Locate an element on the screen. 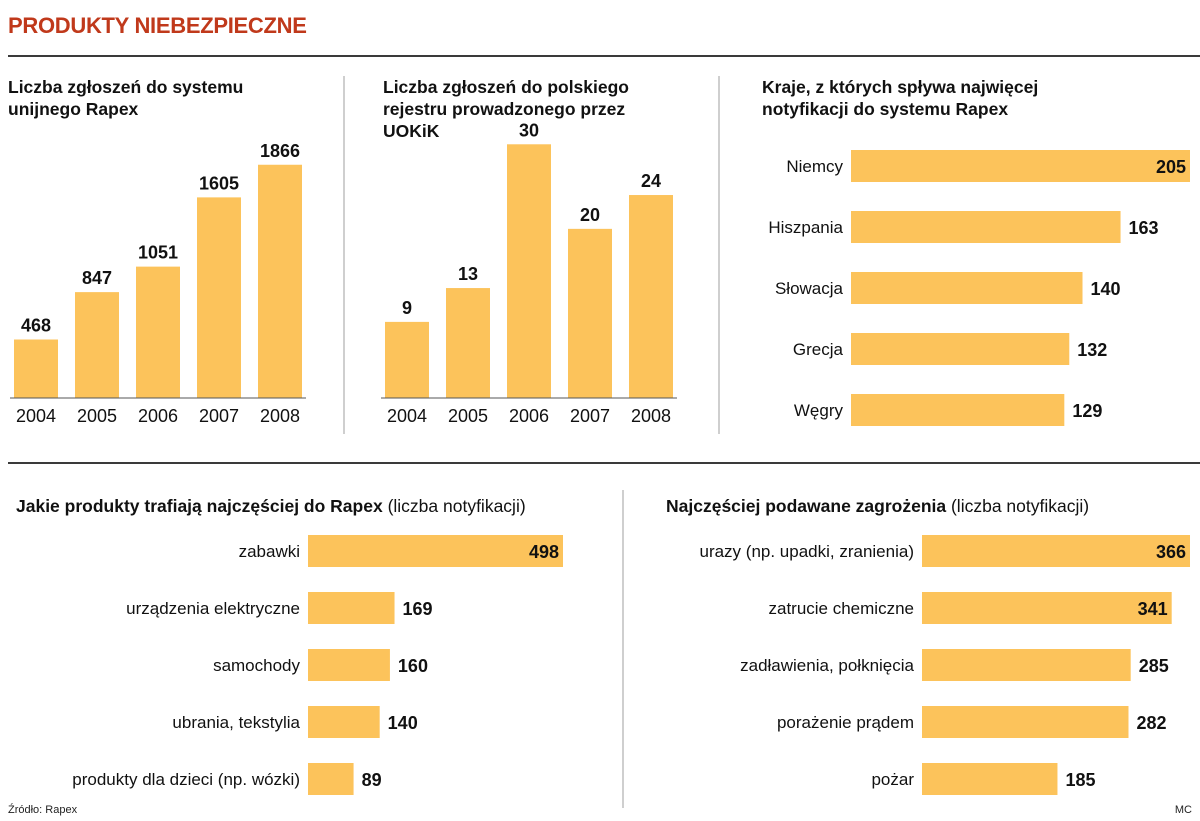  hazards-chart-value-label-zatrucie-chemiczne: 341 is located at coordinates (1153, 609).